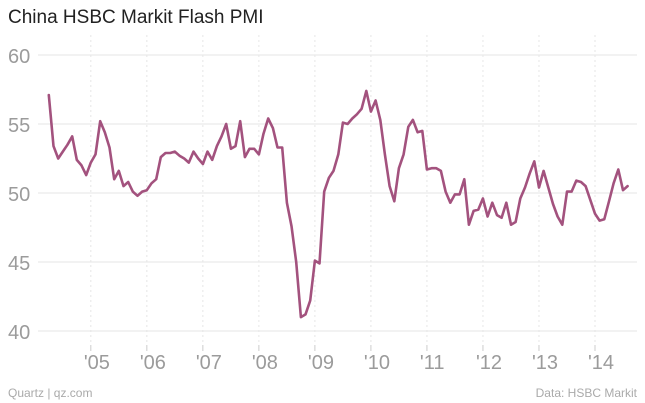 The image size is (645, 403). What do you see at coordinates (586, 393) in the screenshot?
I see `data-source: Data: HSBC Markit` at bounding box center [586, 393].